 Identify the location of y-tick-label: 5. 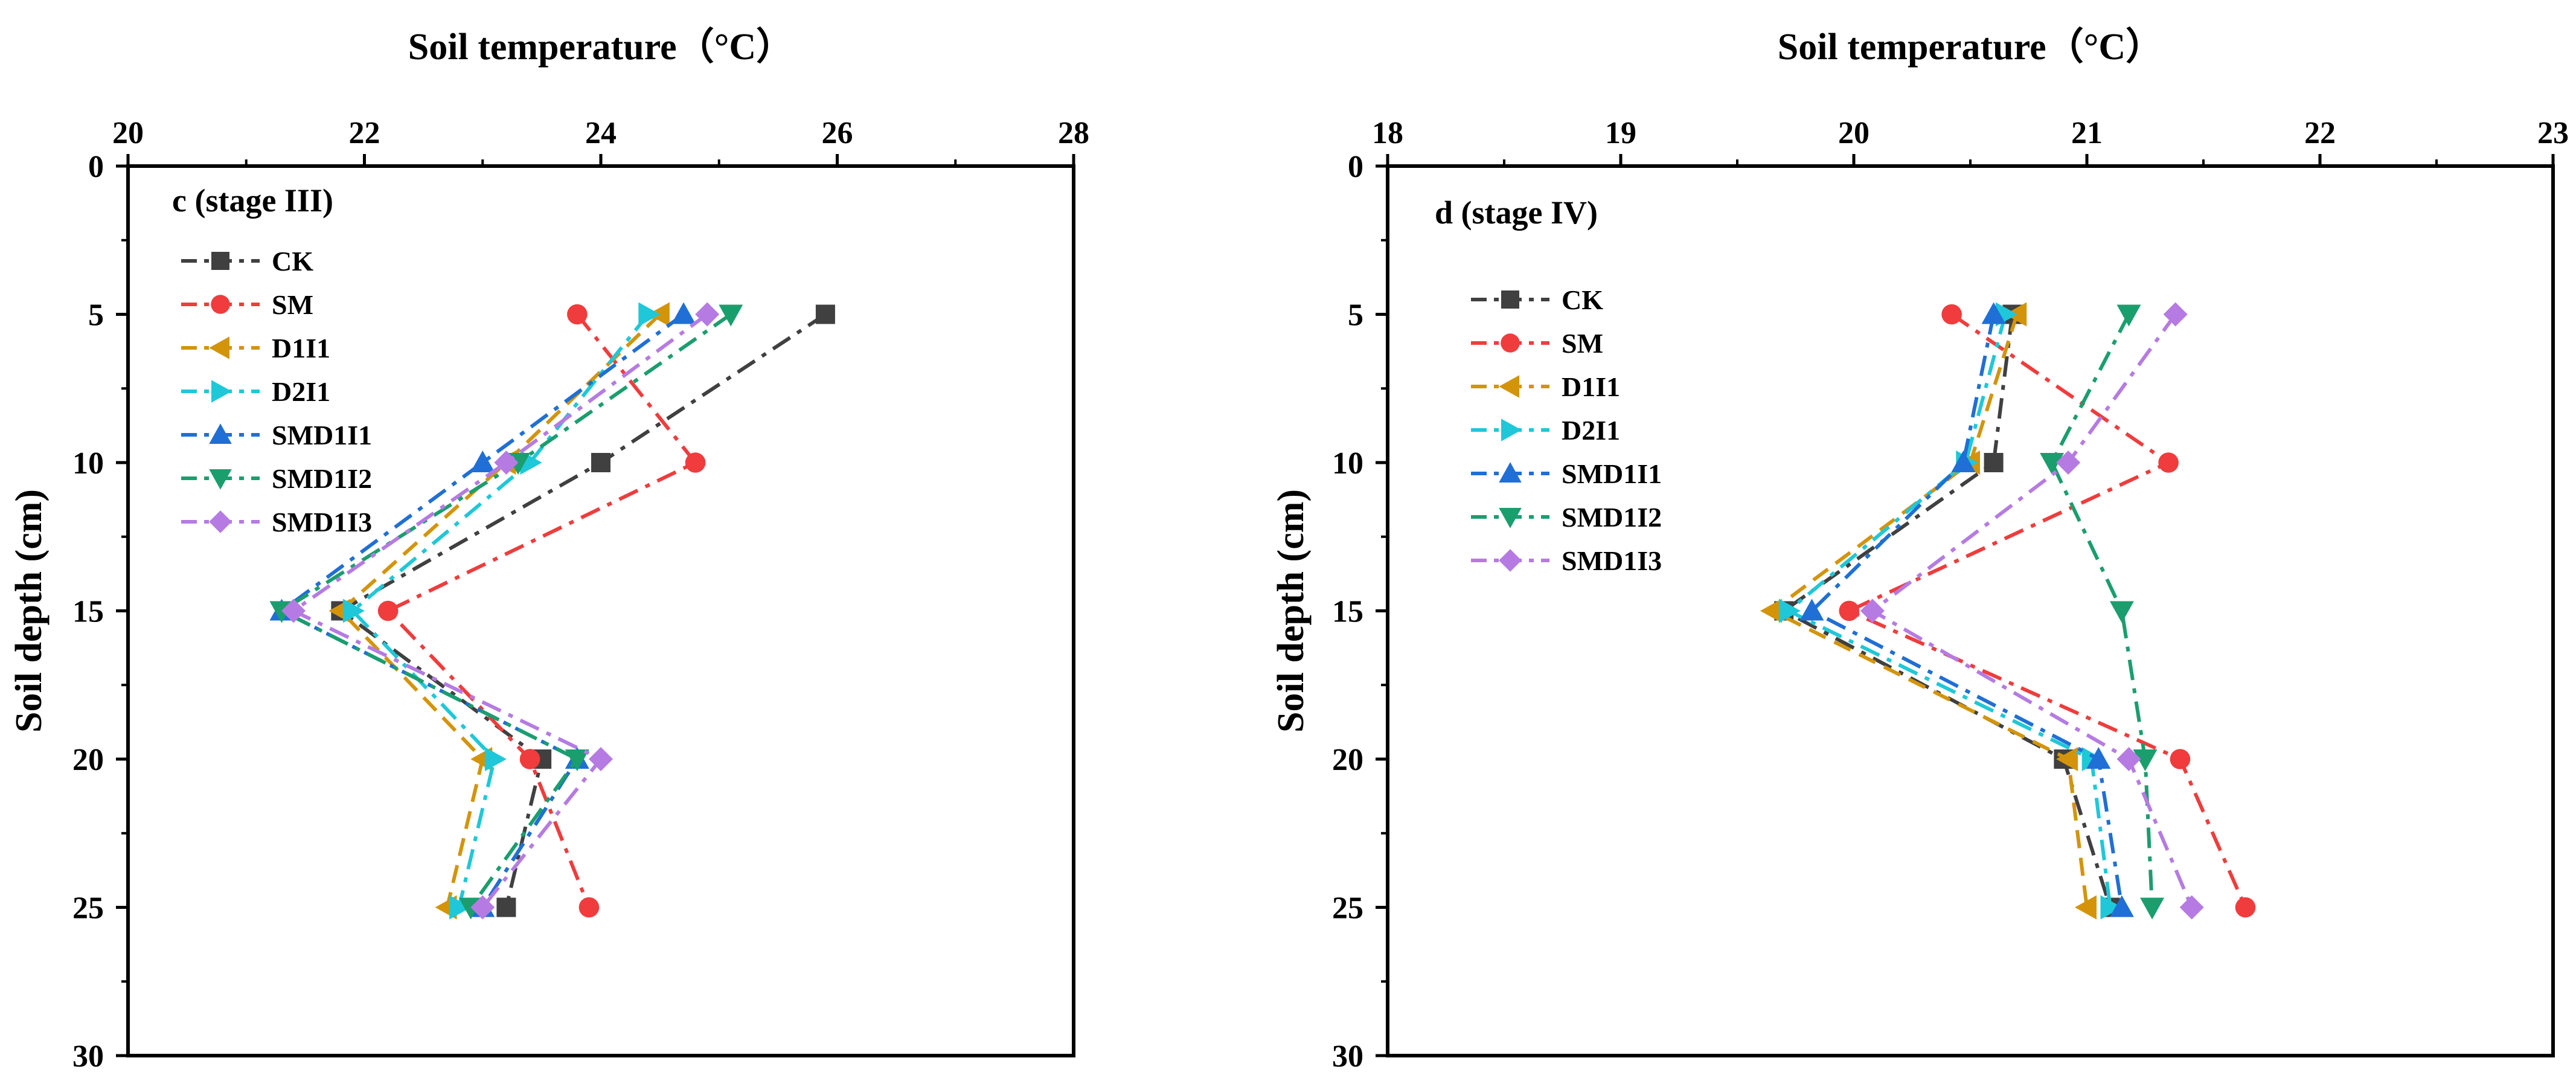
(1355, 315).